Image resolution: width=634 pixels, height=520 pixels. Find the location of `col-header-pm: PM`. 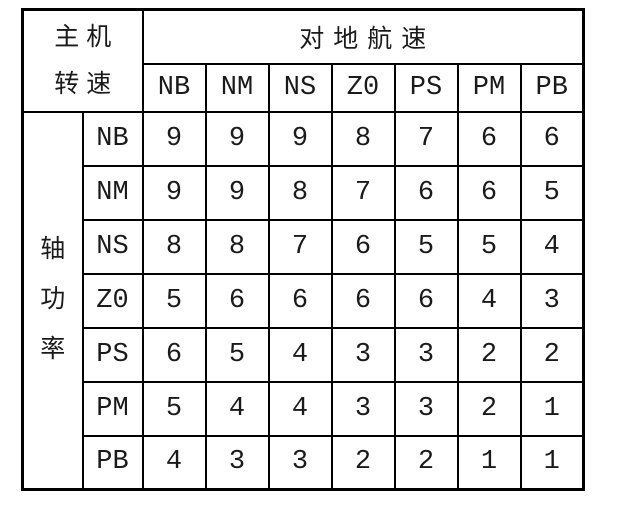

col-header-pm: PM is located at coordinates (489, 87).